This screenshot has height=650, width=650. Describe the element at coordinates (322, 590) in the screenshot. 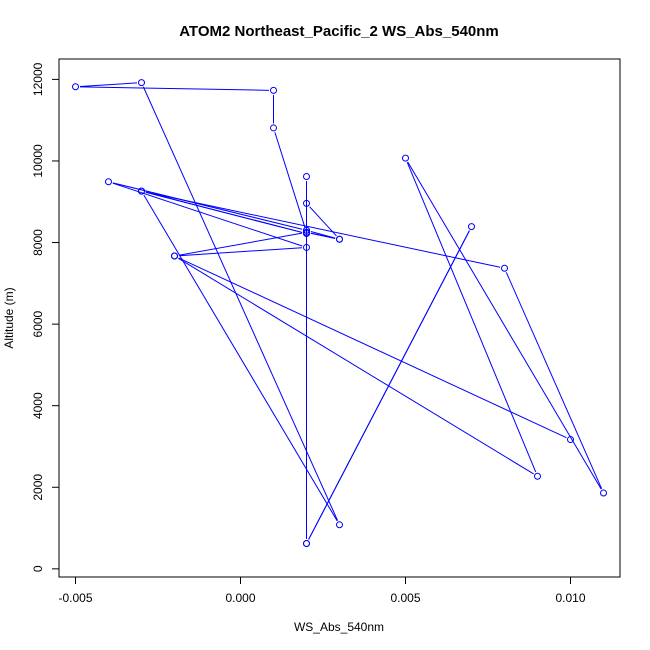

I see `x-axis: -0.005 0.000 0.005 0.010` at that location.